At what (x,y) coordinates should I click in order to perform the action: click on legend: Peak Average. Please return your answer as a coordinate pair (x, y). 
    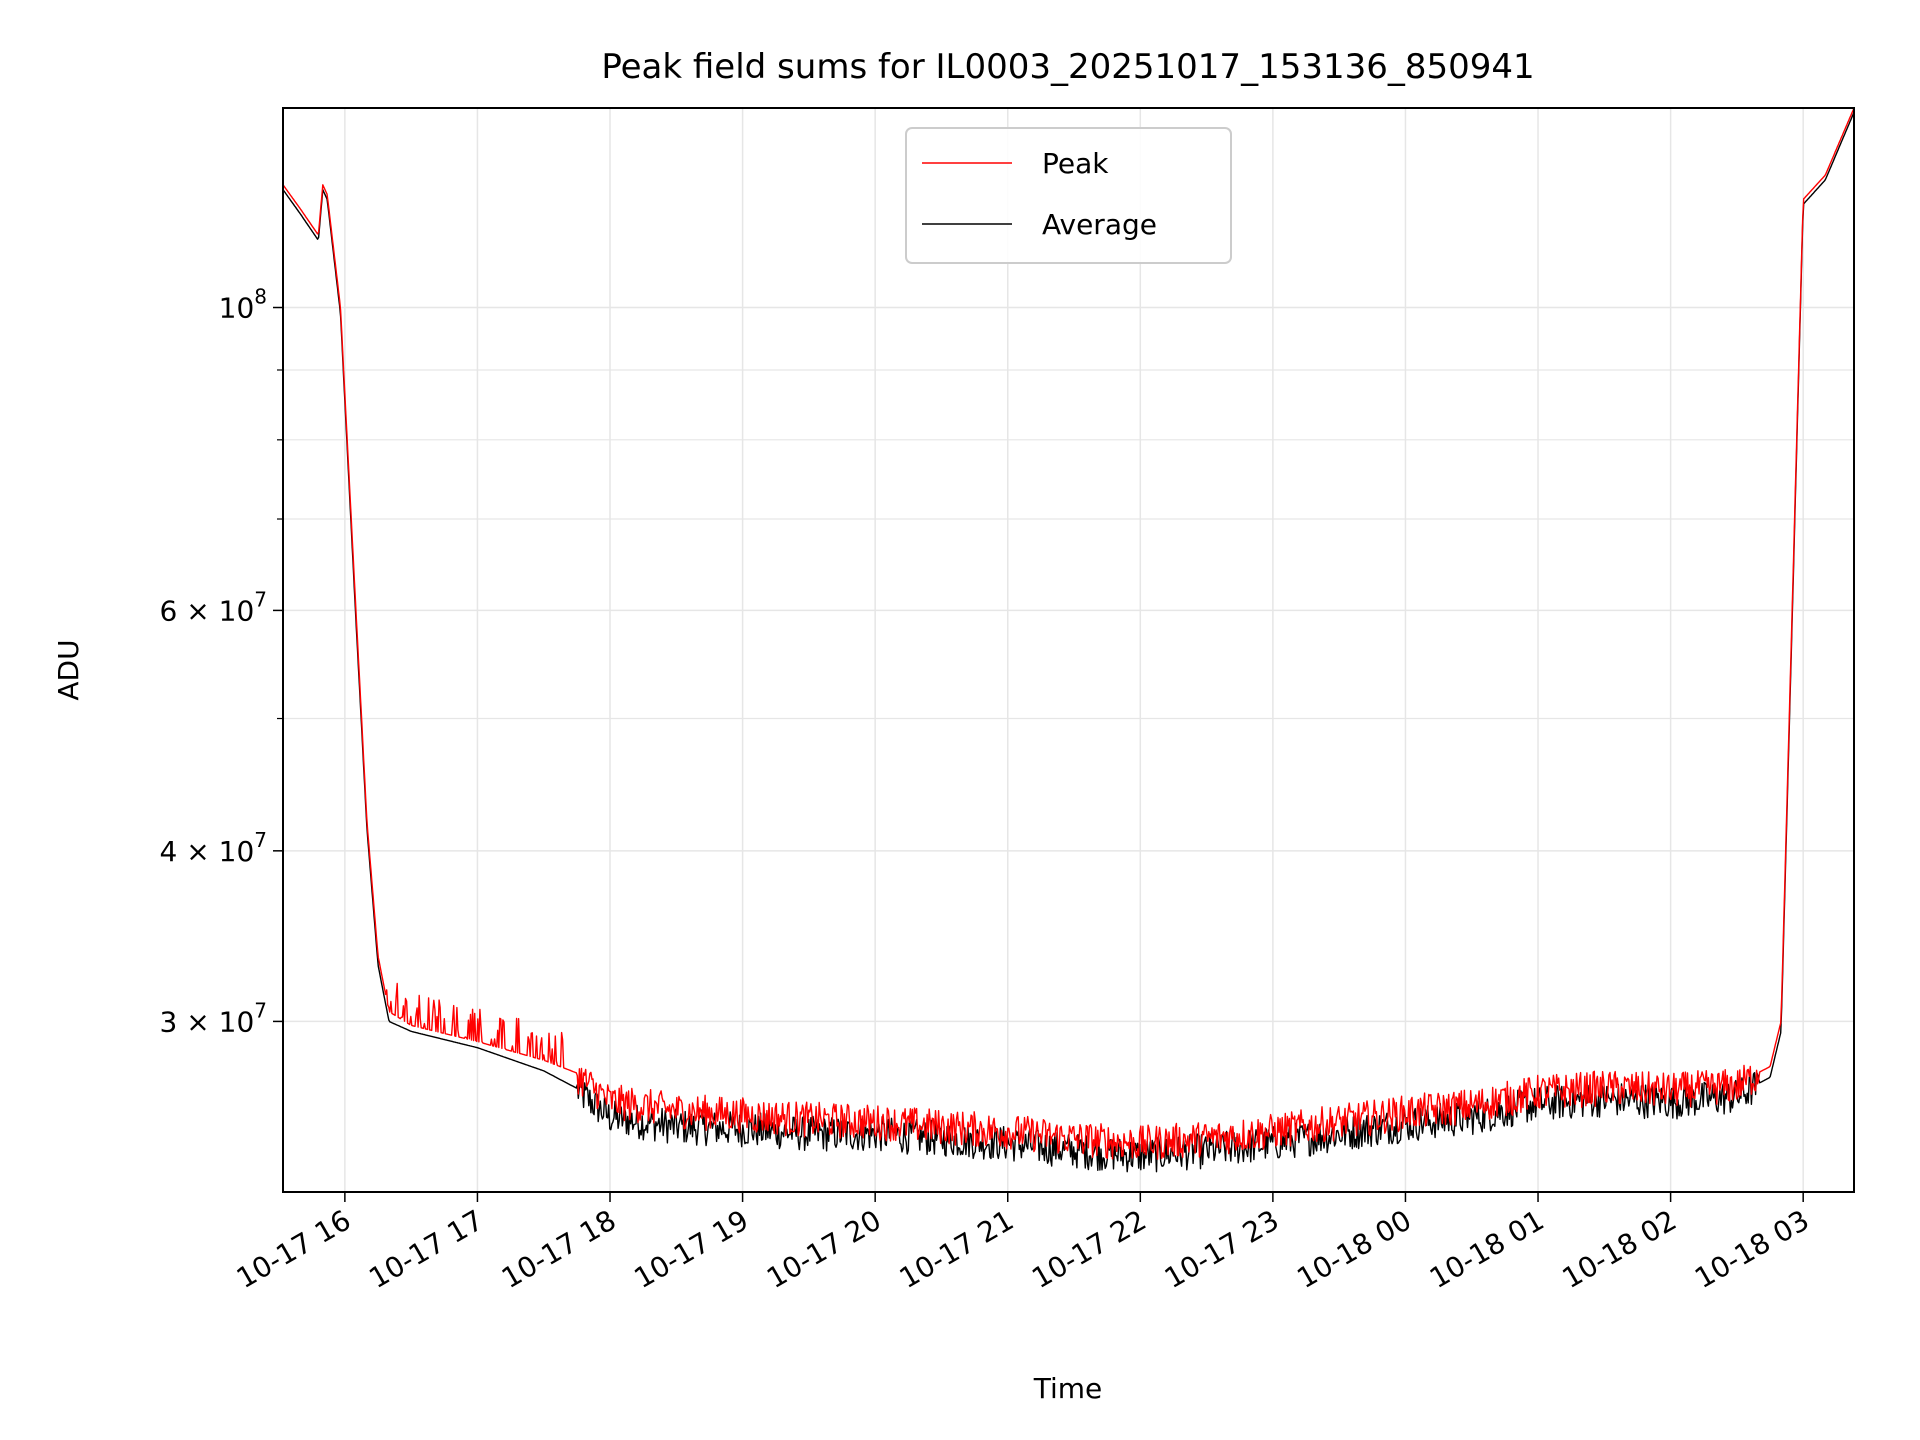
    Looking at the image, I should click on (1068, 195).